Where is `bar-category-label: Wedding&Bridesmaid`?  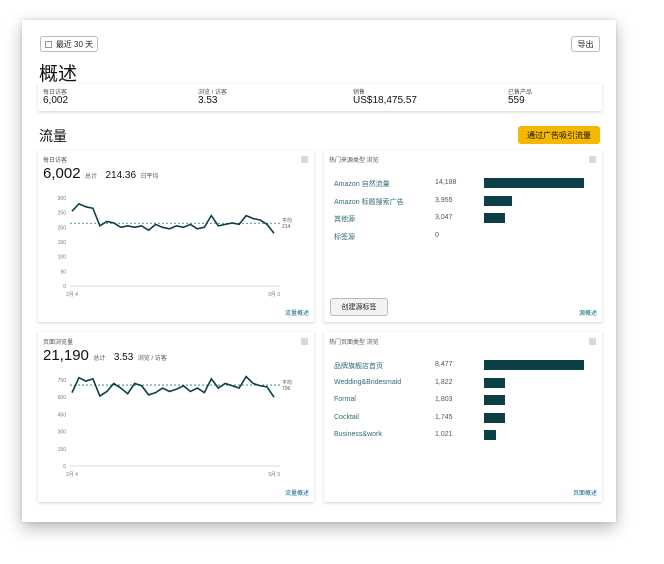
bar-category-label: Wedding&Bridesmaid is located at coordinates (368, 382).